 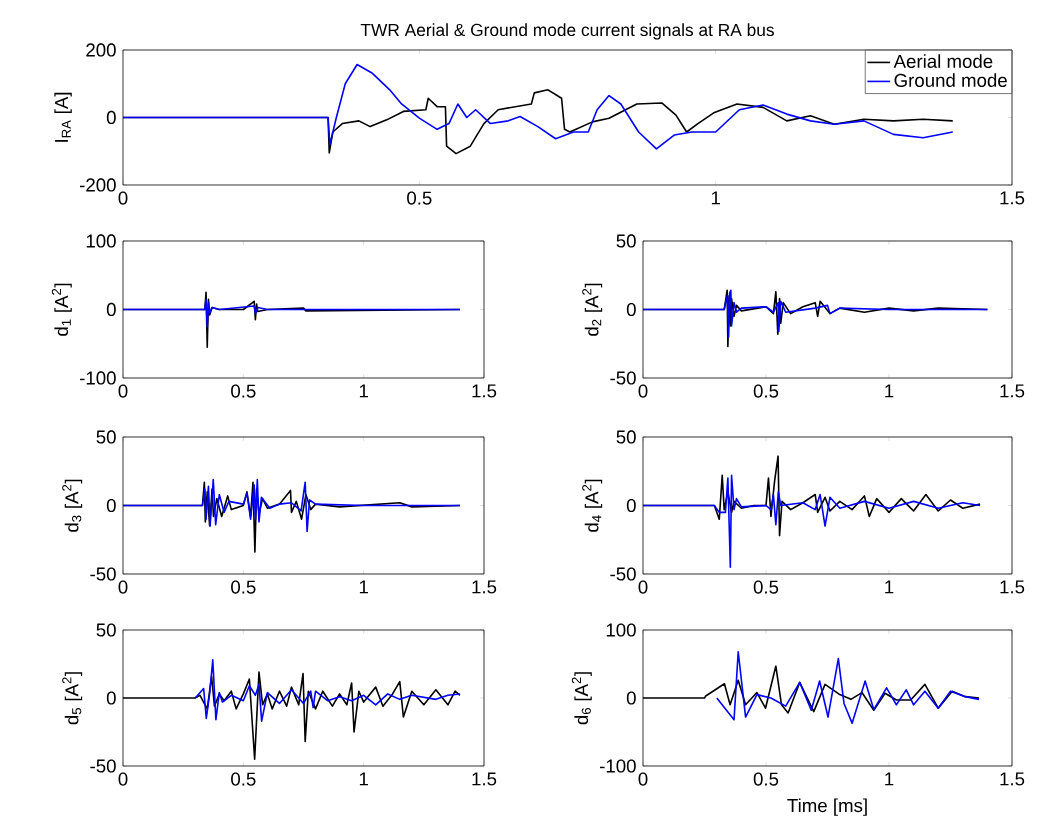 I want to click on y-axis-title: d$_{5}$ [A$^{2}$], so click(x=72, y=698).